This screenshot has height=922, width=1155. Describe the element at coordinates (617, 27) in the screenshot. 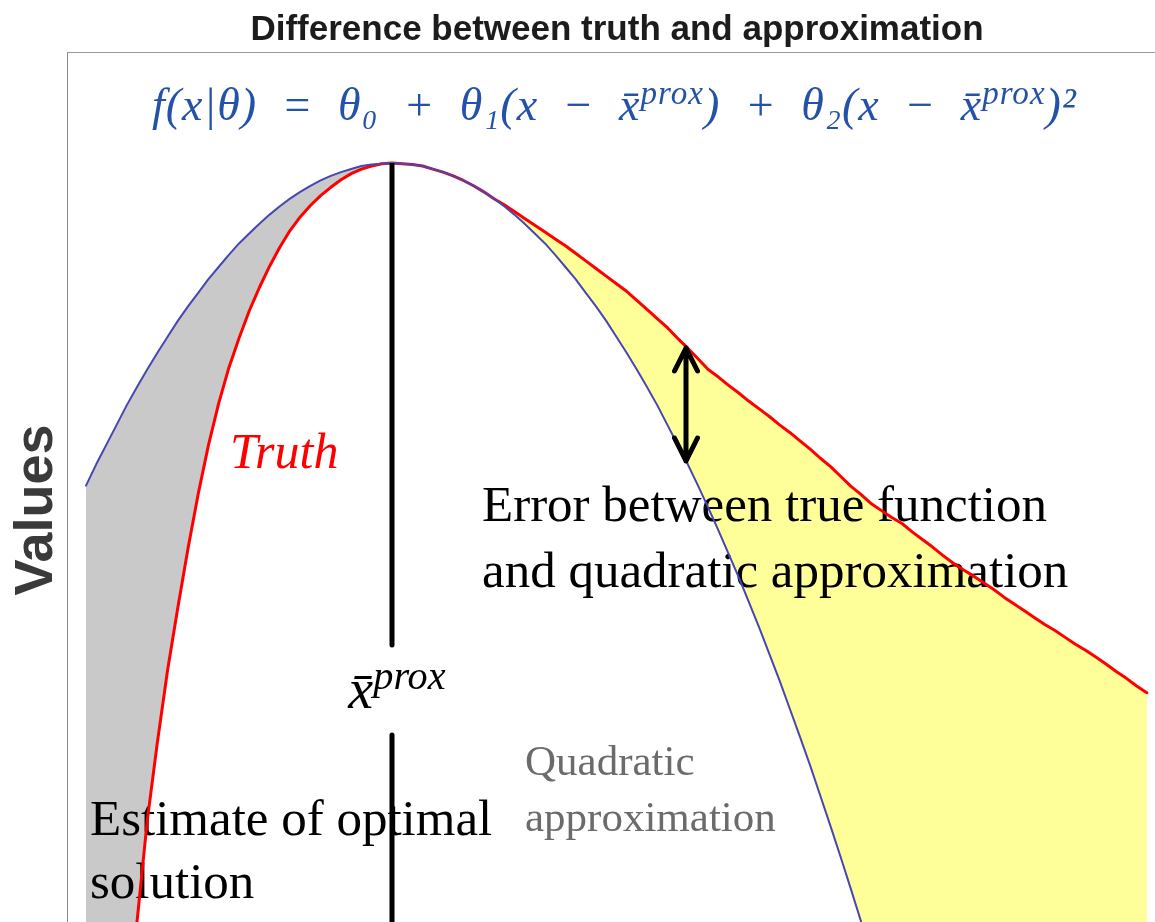

I see `chart-title: Difference between truth and approximation` at that location.